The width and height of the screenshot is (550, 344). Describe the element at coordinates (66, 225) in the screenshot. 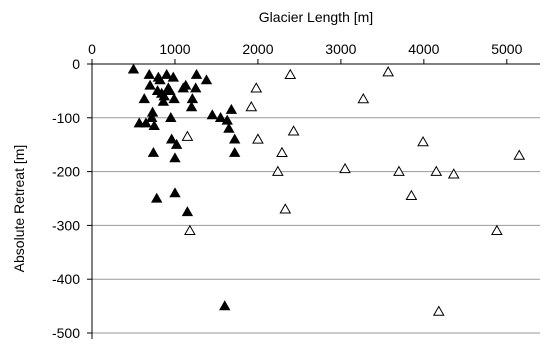

I see `y-tick-label: -300` at that location.